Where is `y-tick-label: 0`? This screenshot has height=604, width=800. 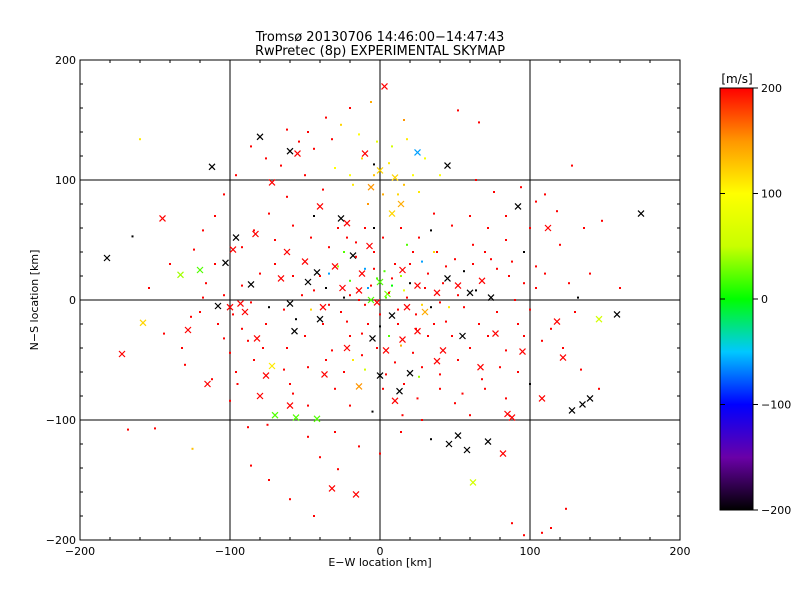
y-tick-label: 0 is located at coordinates (72, 300).